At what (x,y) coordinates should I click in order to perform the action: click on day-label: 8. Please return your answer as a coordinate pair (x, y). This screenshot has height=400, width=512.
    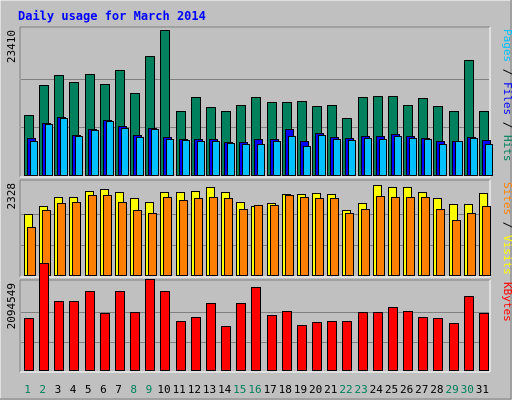
    Looking at the image, I should click on (133, 389).